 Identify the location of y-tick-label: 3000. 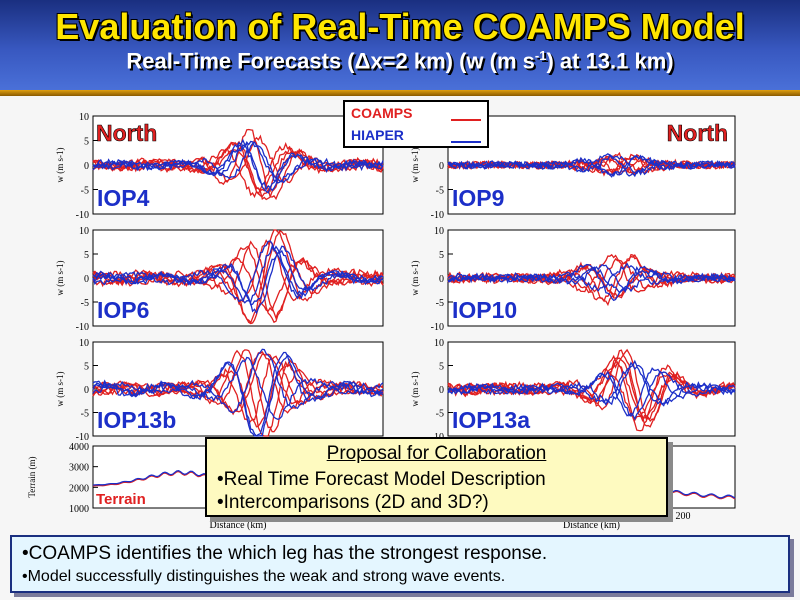
(79, 468).